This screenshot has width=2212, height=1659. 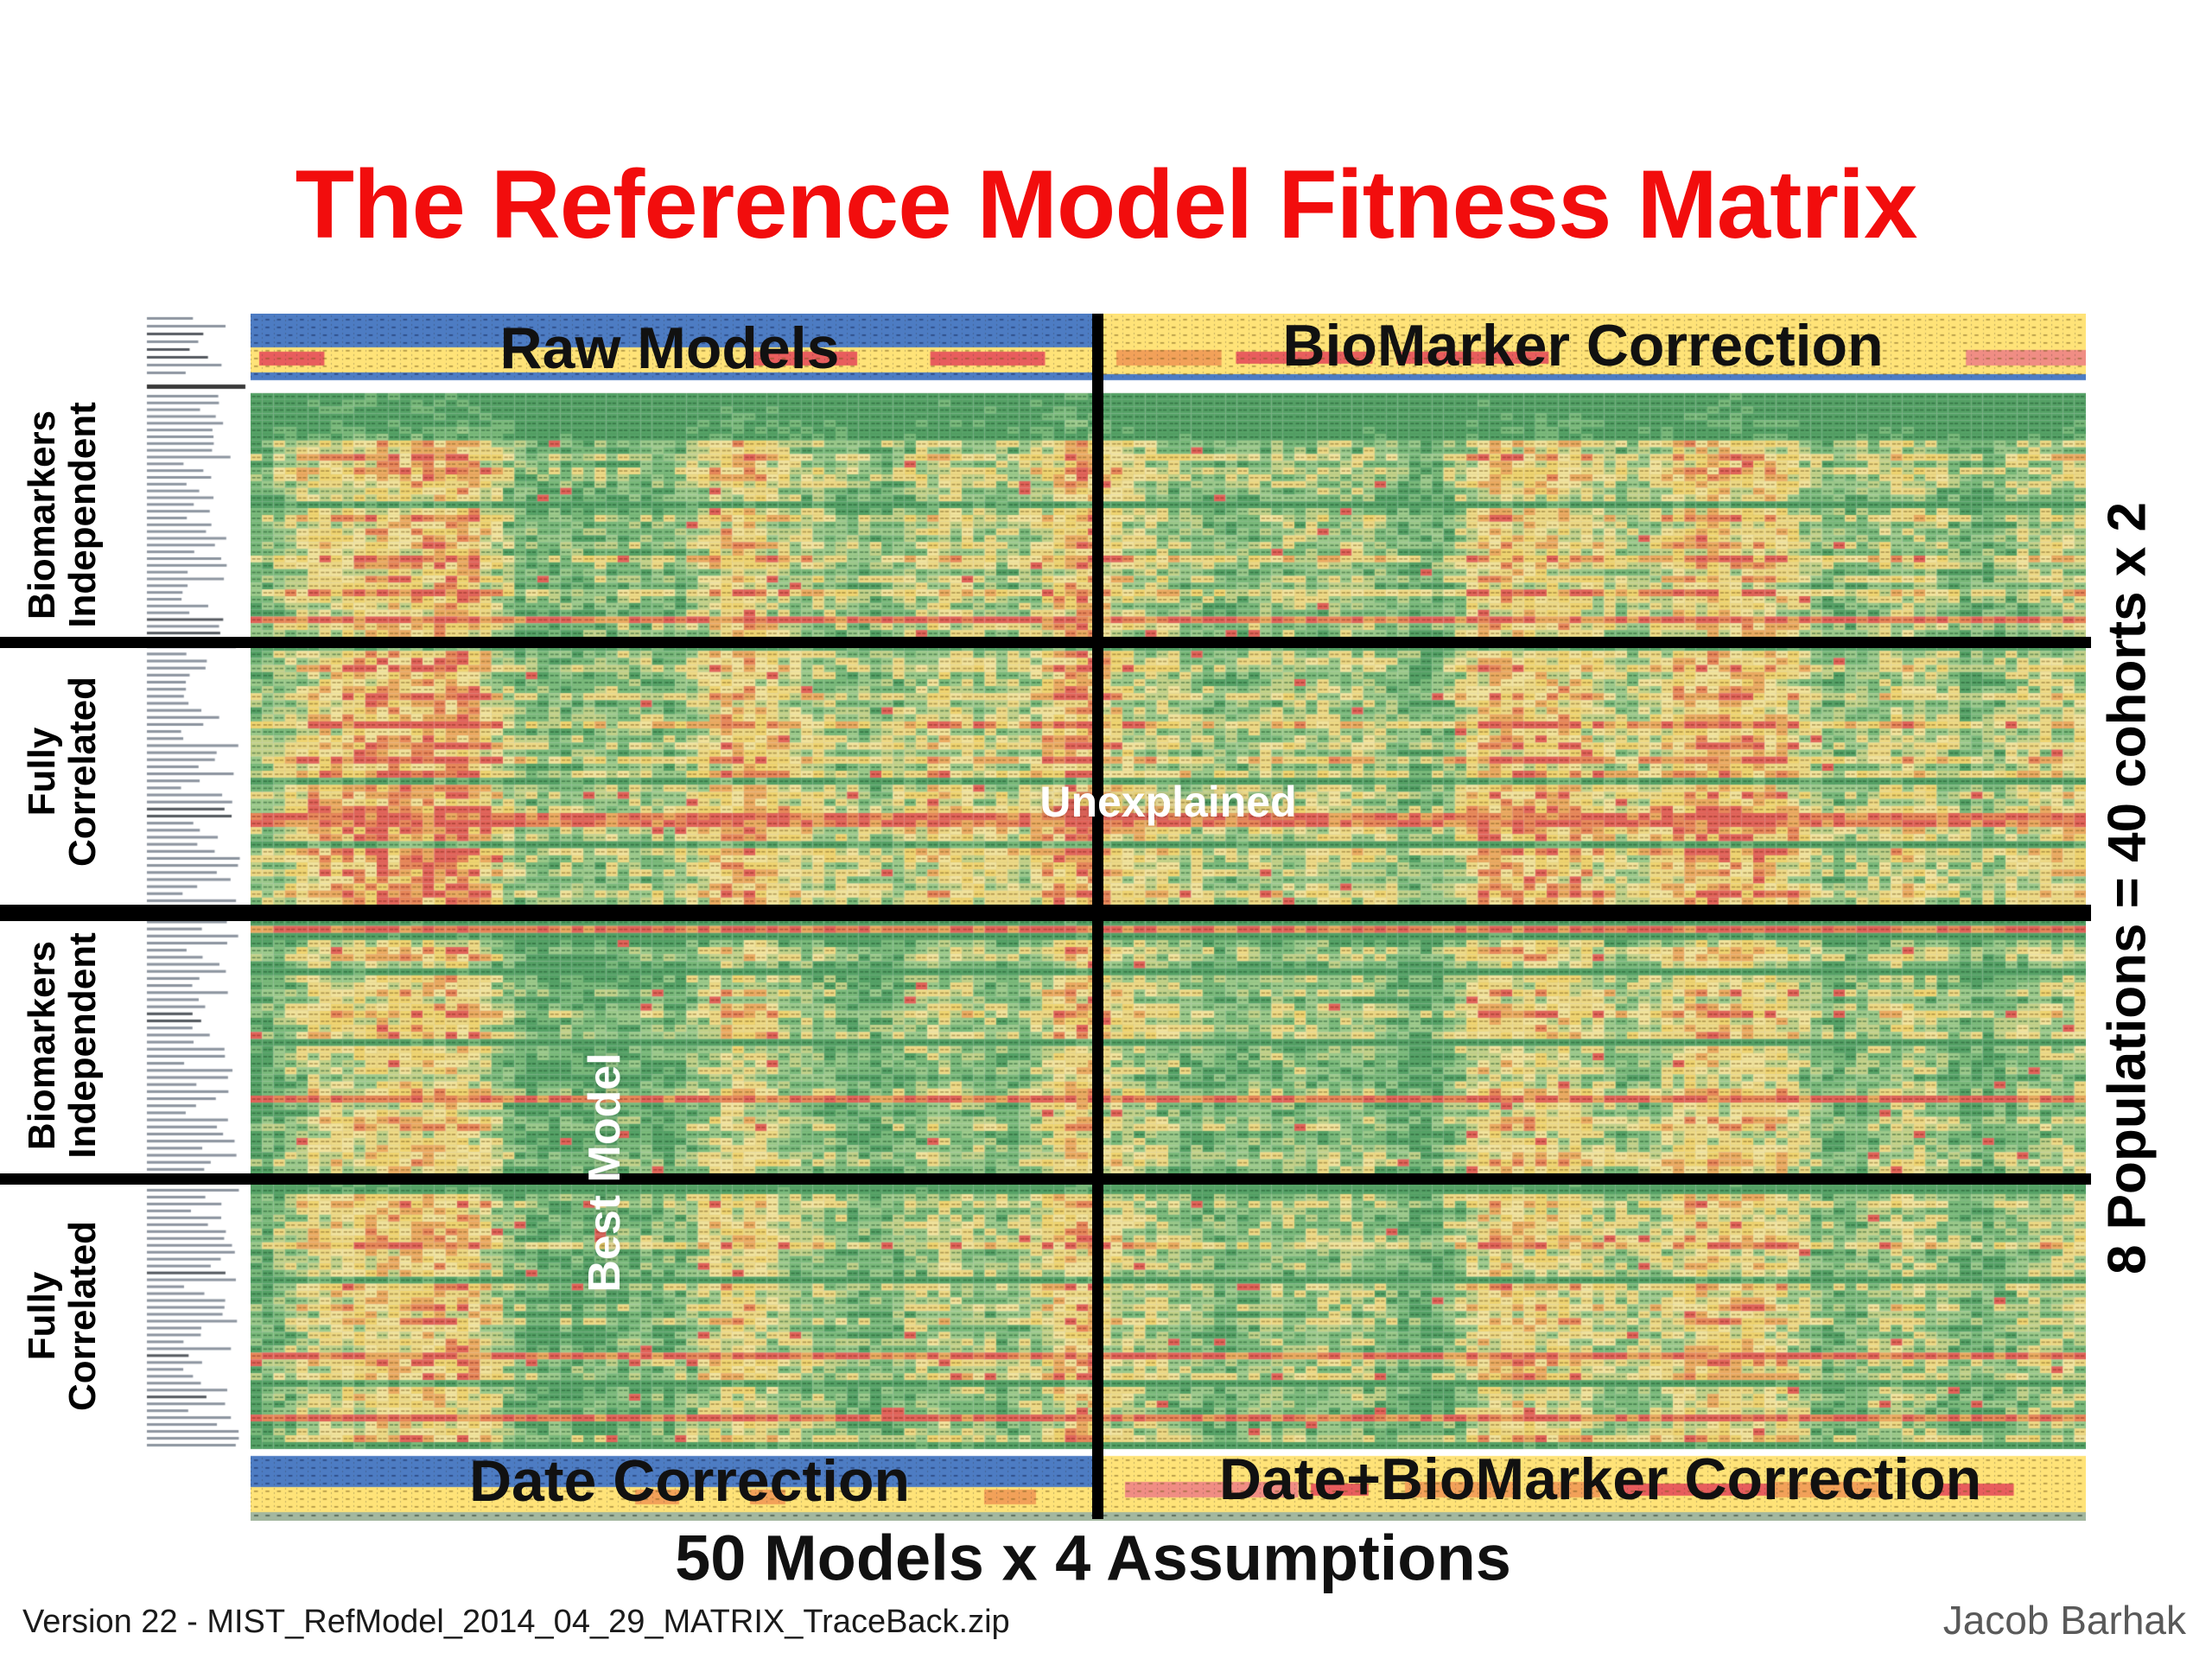 What do you see at coordinates (1583, 345) in the screenshot?
I see `quadrant-label-biomarker-correction: BioMarker Correction` at bounding box center [1583, 345].